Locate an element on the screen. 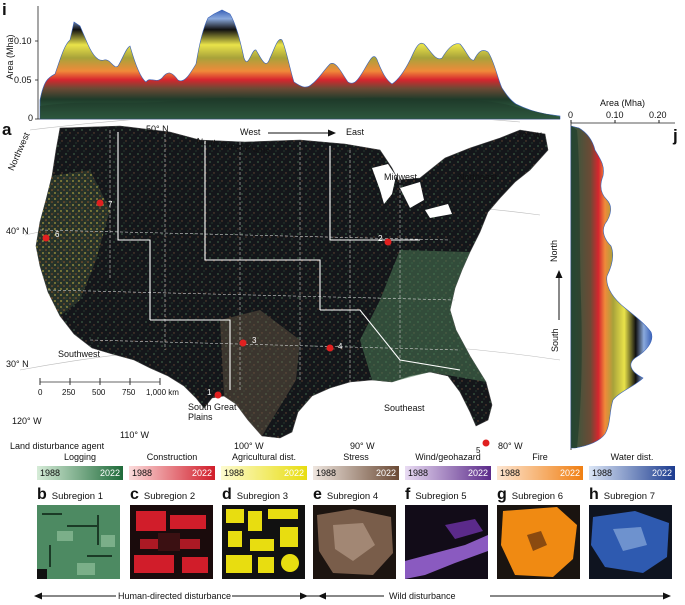 This screenshot has height=605, width=685. disturbance-arrows is located at coordinates (352, 596).